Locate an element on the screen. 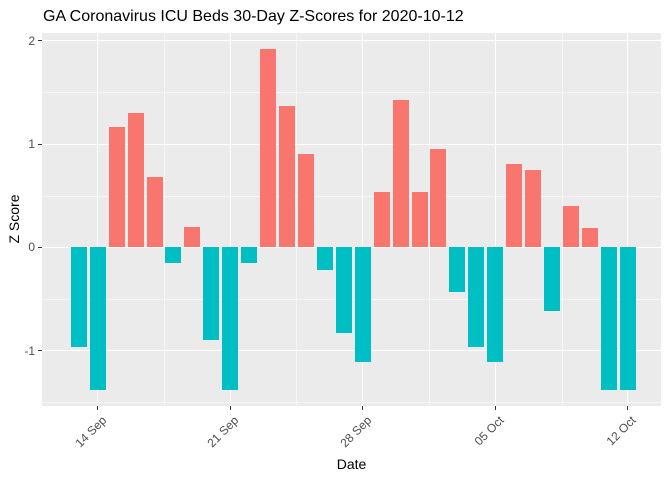 The image size is (672, 480). y-tick-label: 0 is located at coordinates (31, 247).